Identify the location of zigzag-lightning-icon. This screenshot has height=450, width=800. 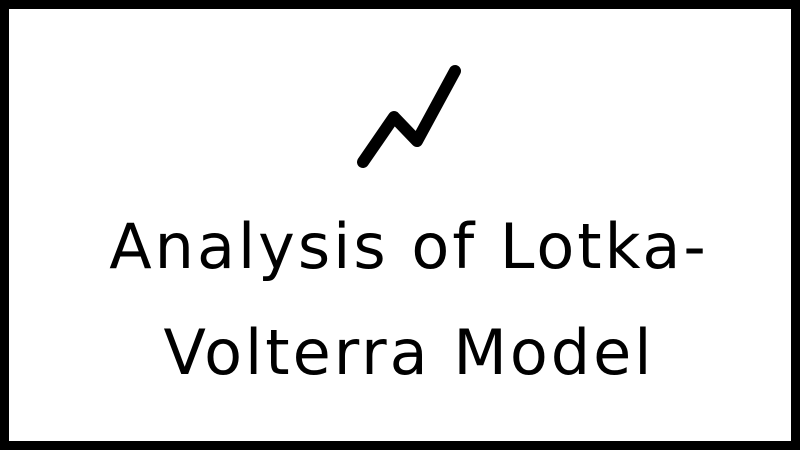
(409, 116).